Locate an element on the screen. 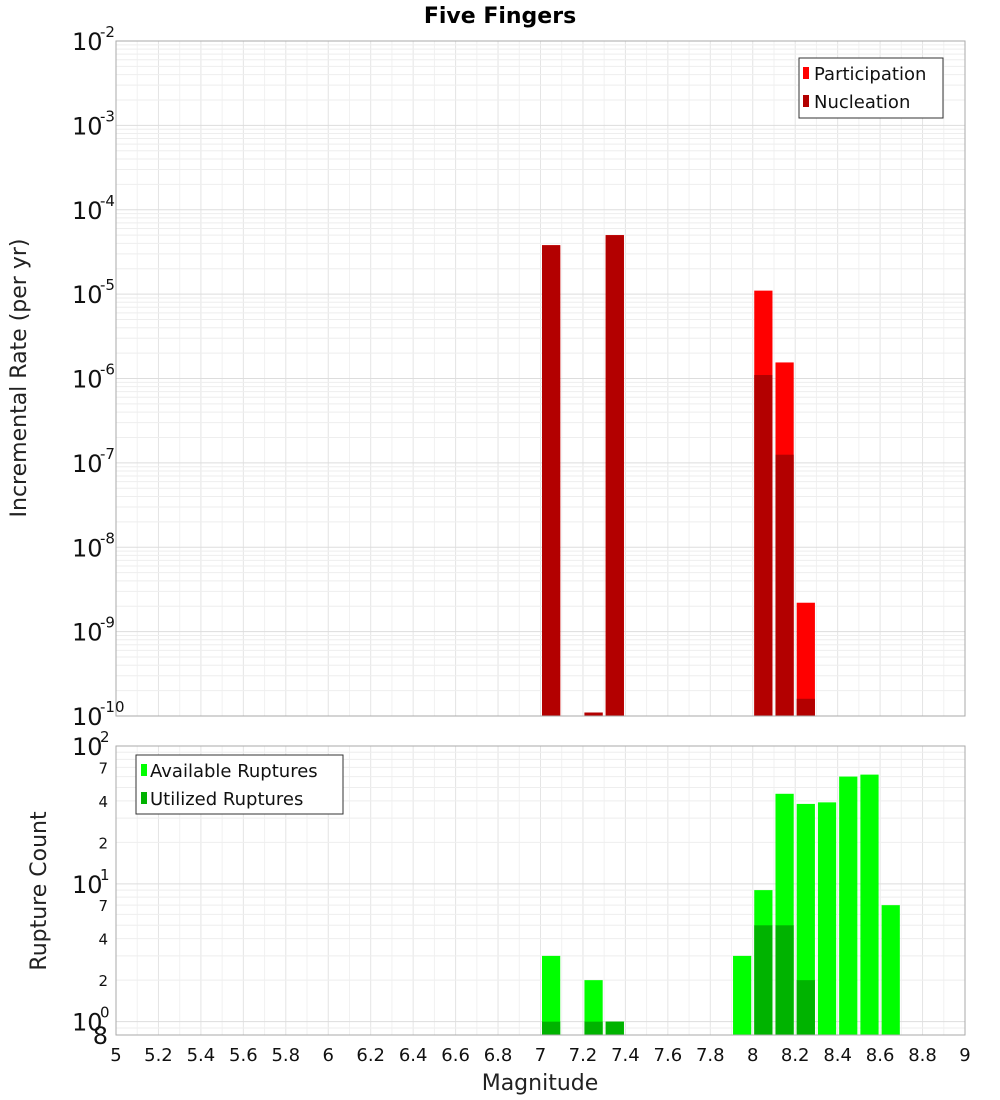 The width and height of the screenshot is (1000, 1100). bottom-legend-box is located at coordinates (239, 784).